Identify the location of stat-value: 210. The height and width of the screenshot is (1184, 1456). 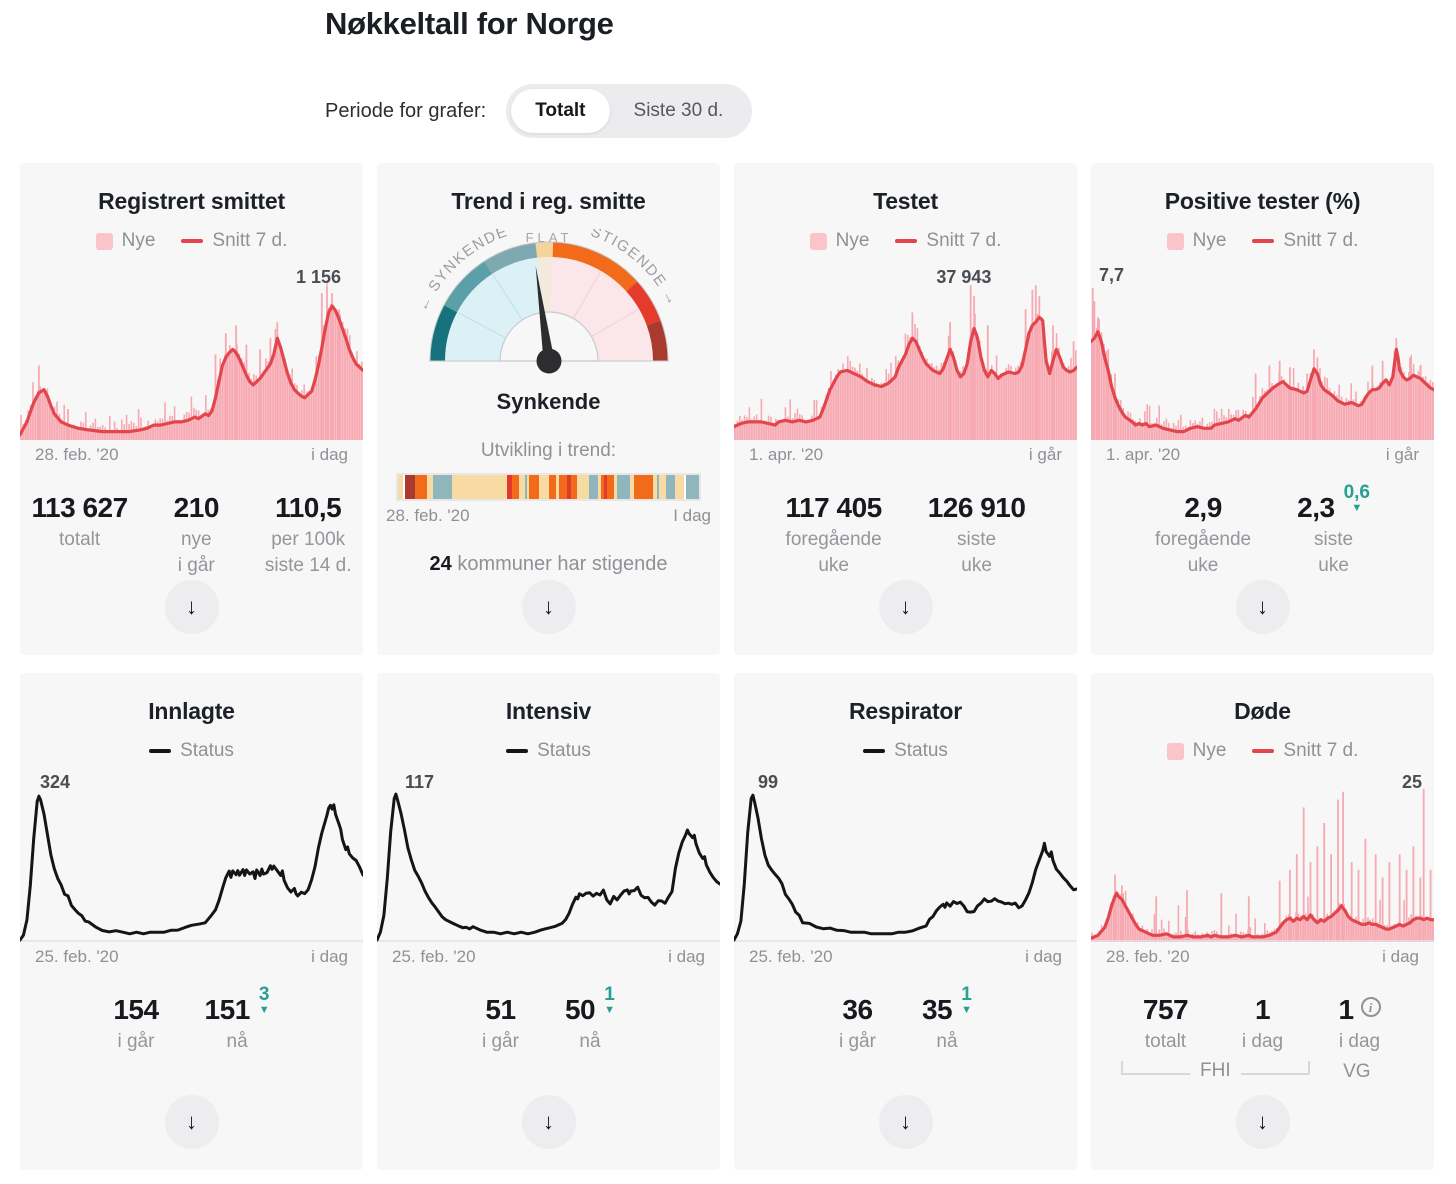
(196, 507).